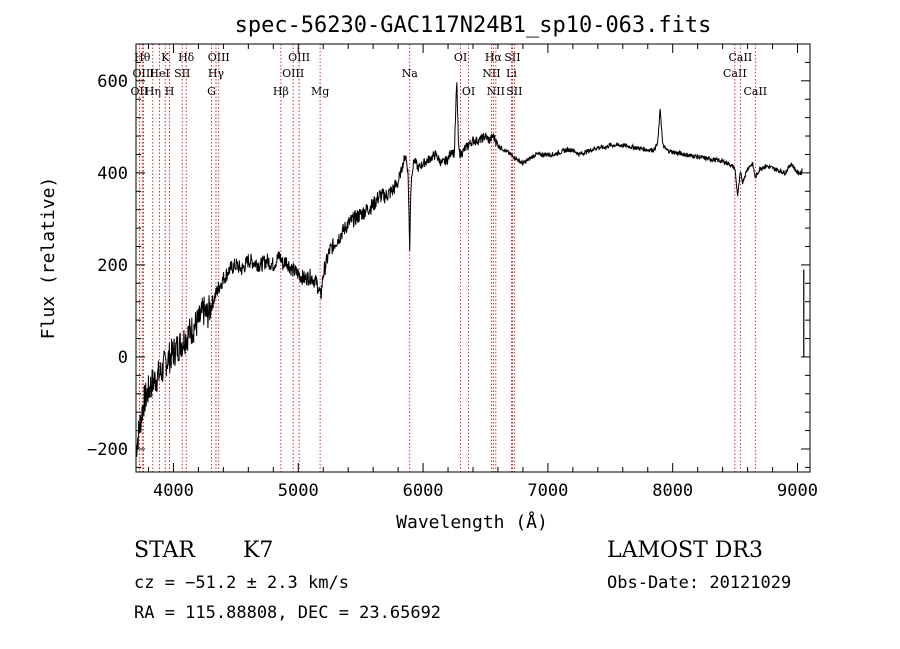 The width and height of the screenshot is (900, 649). I want to click on obs-date: Obs-Date: 20121029, so click(699, 583).